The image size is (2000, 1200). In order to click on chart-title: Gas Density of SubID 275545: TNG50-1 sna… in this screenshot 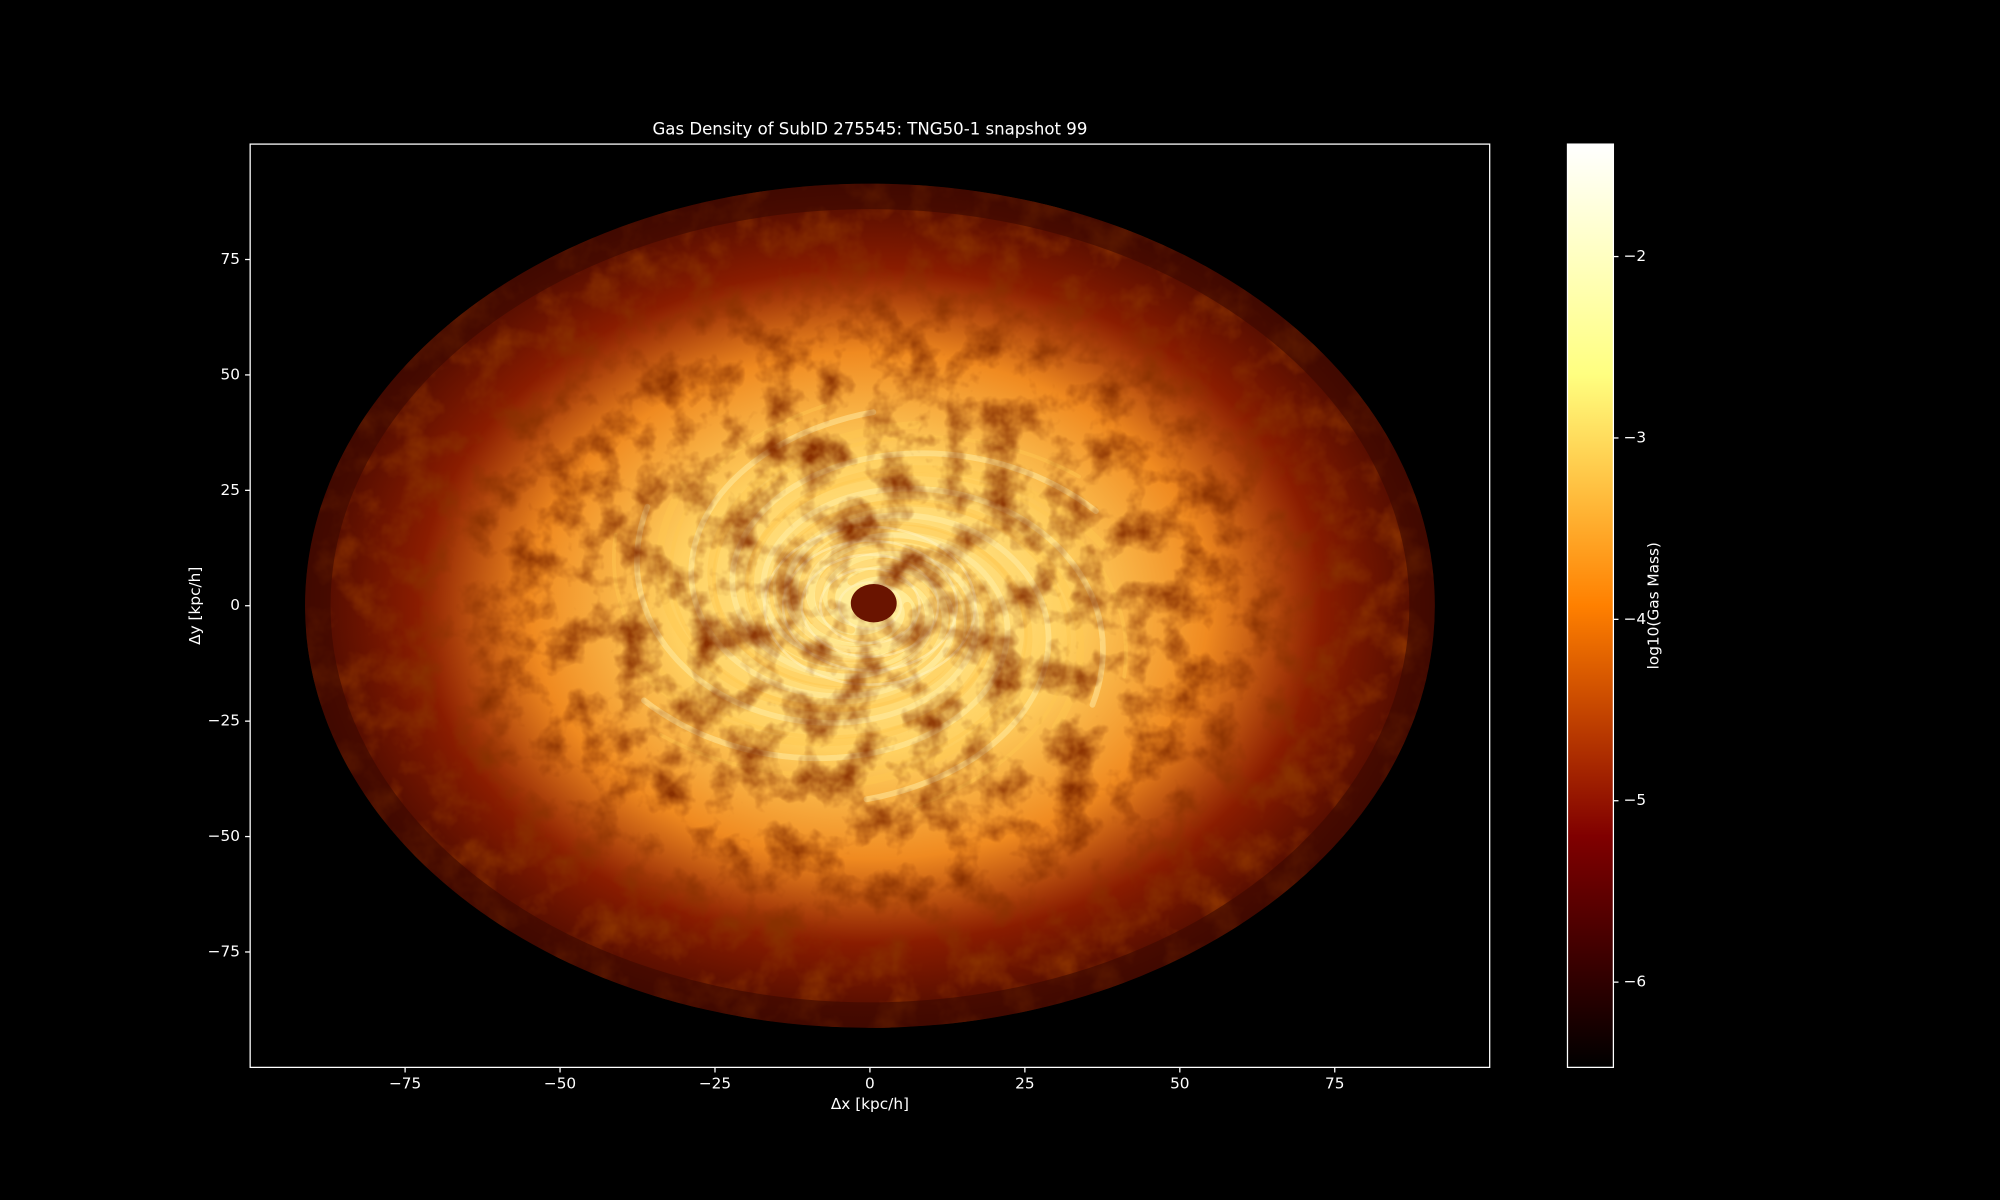, I will do `click(869, 129)`.